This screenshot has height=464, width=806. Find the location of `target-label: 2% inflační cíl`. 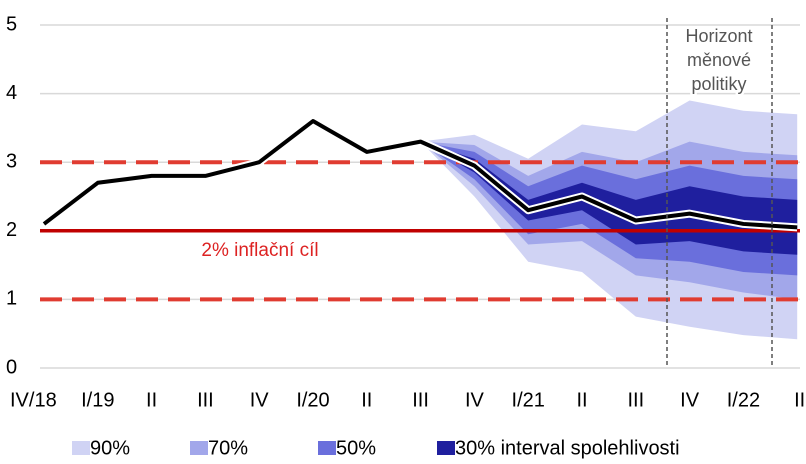

target-label: 2% inflační cíl is located at coordinates (259, 250).